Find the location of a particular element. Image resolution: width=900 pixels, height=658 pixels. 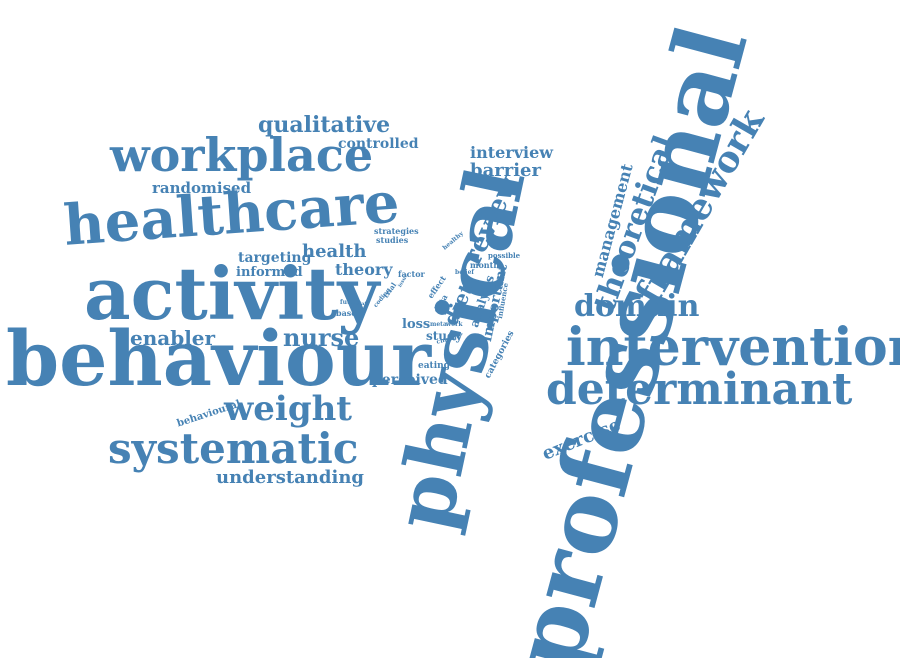

word-weight: weight is located at coordinates (288, 409).